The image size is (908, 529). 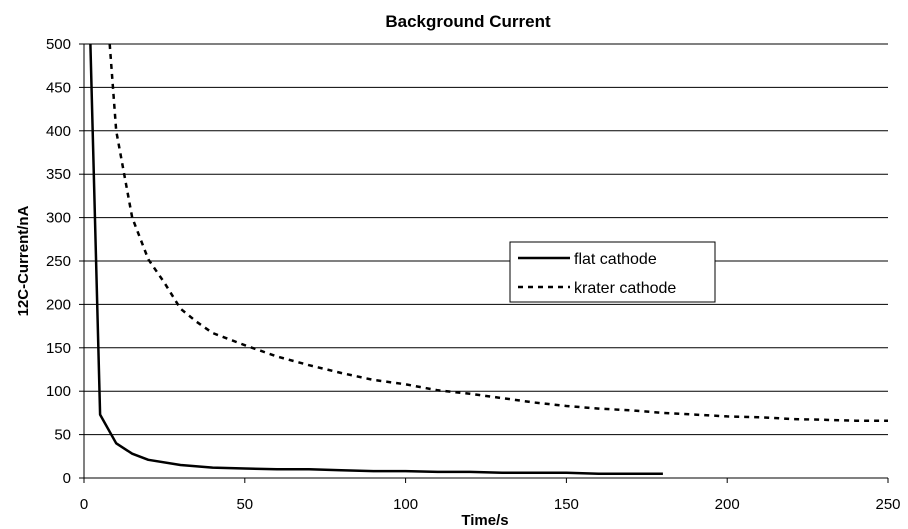 I want to click on y-axis-label: 12C-Current/nA, so click(x=23, y=260).